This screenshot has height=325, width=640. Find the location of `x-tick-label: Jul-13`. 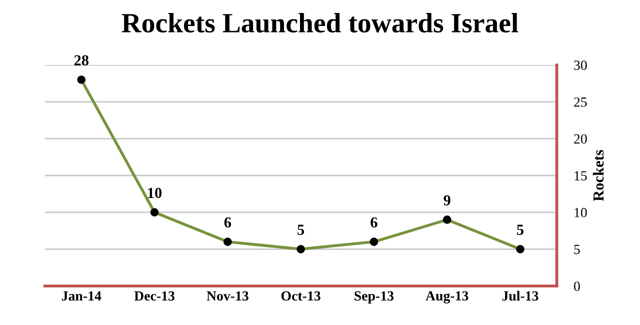

x-tick-label: Jul-13 is located at coordinates (520, 295).